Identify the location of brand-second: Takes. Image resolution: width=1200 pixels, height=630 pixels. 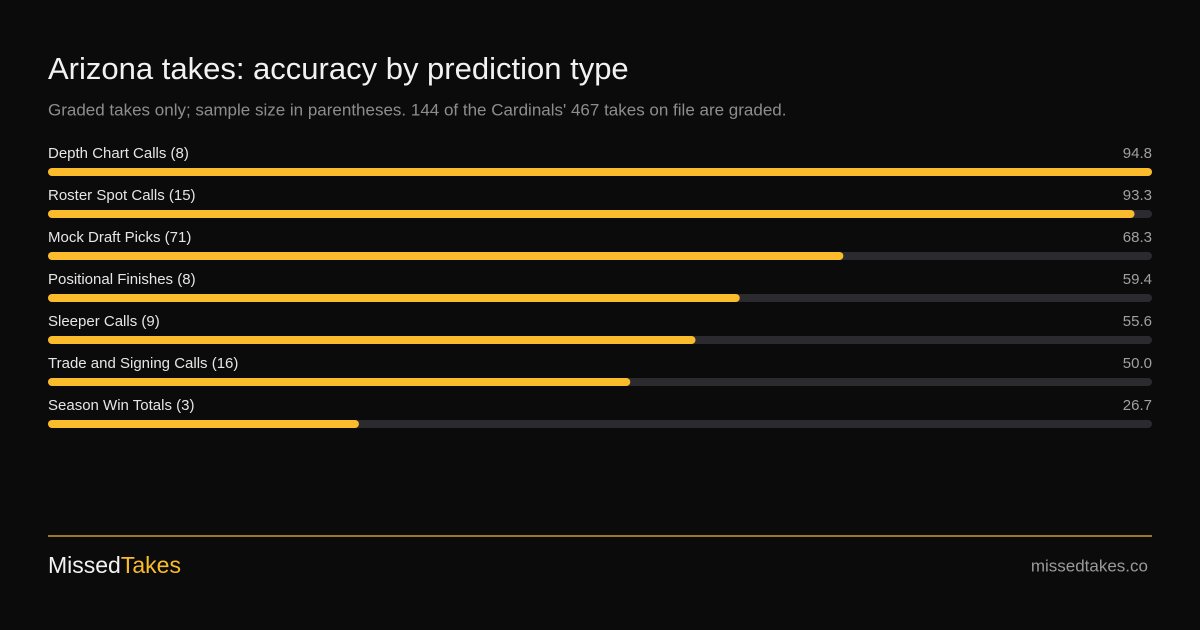
(151, 565).